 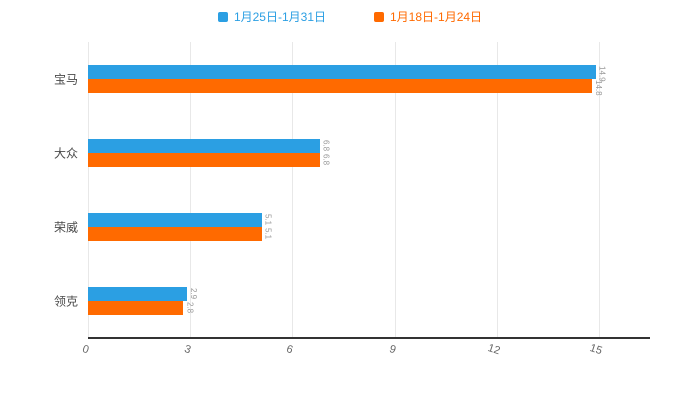 I want to click on x-tick-label: 9, so click(x=392, y=350).